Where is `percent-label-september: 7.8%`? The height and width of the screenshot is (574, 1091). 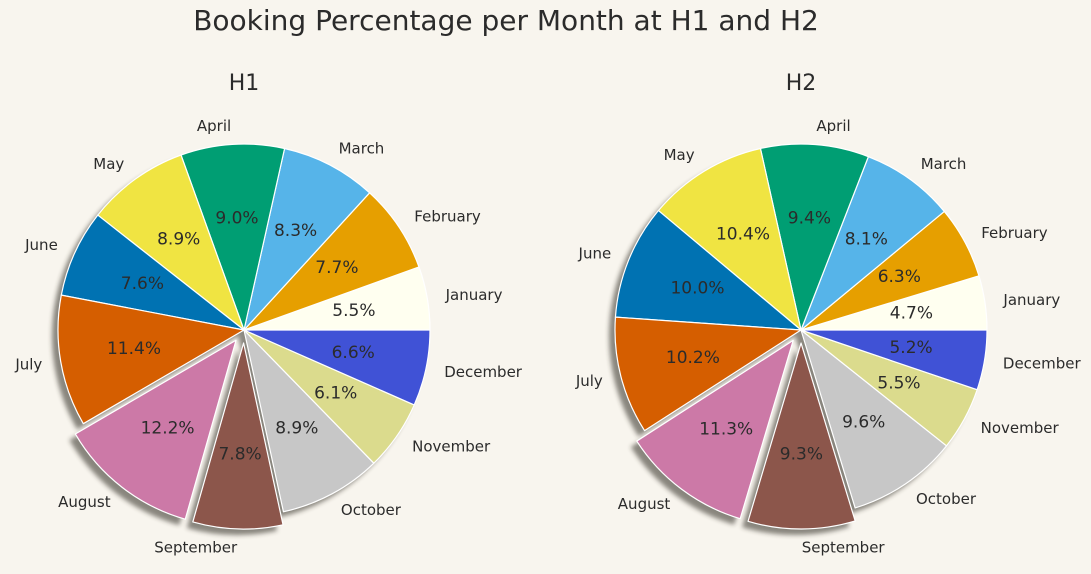
percent-label-september: 7.8% is located at coordinates (239, 455).